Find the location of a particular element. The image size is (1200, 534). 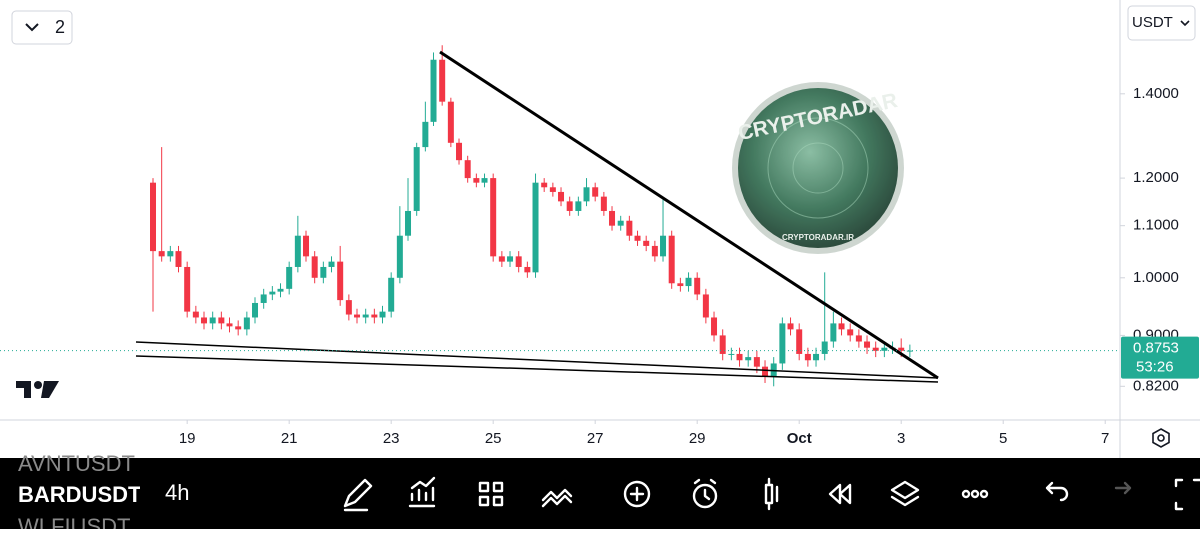

add-icon is located at coordinates (637, 494).